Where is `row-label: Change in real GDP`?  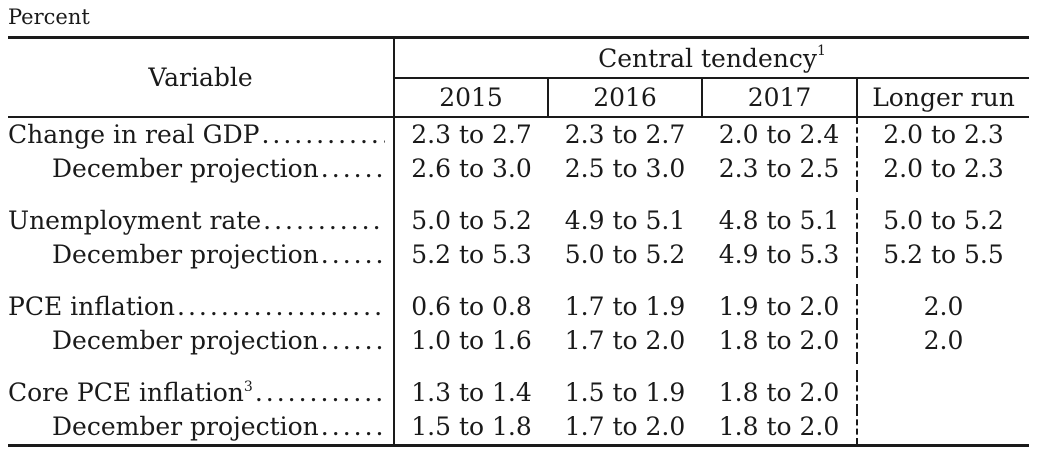
row-label: Change in real GDP is located at coordinates (134, 134).